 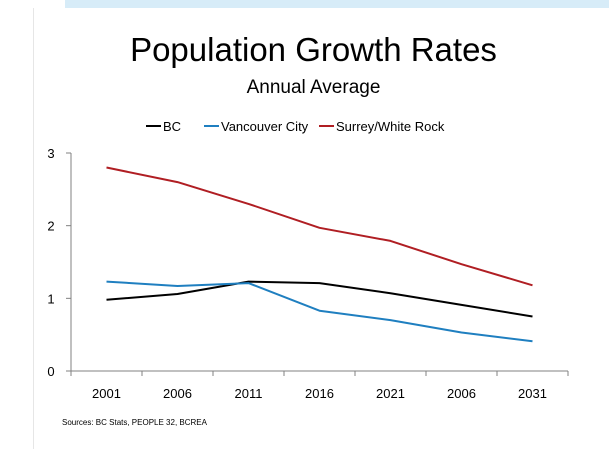 What do you see at coordinates (319, 299) in the screenshot?
I see `series-line-bc` at bounding box center [319, 299].